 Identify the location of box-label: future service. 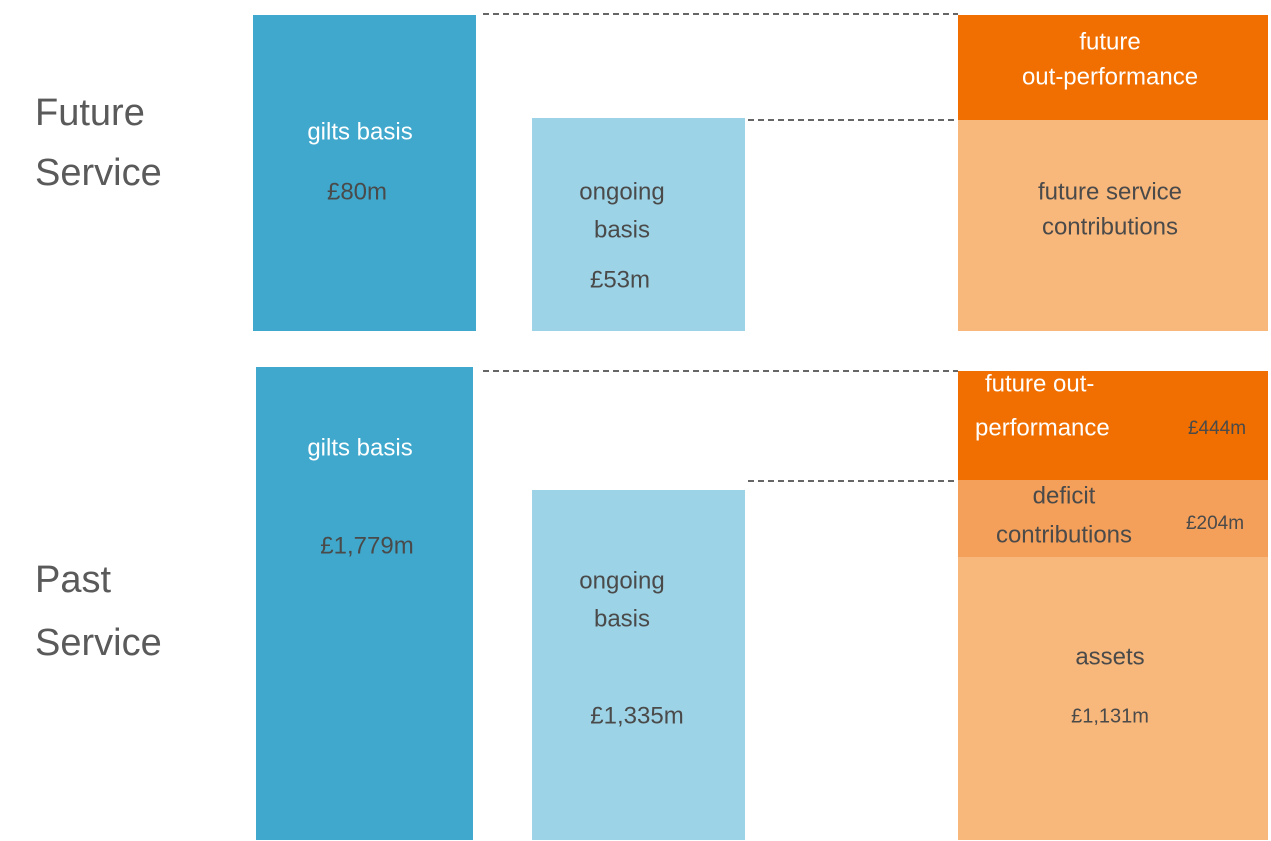
(1110, 191).